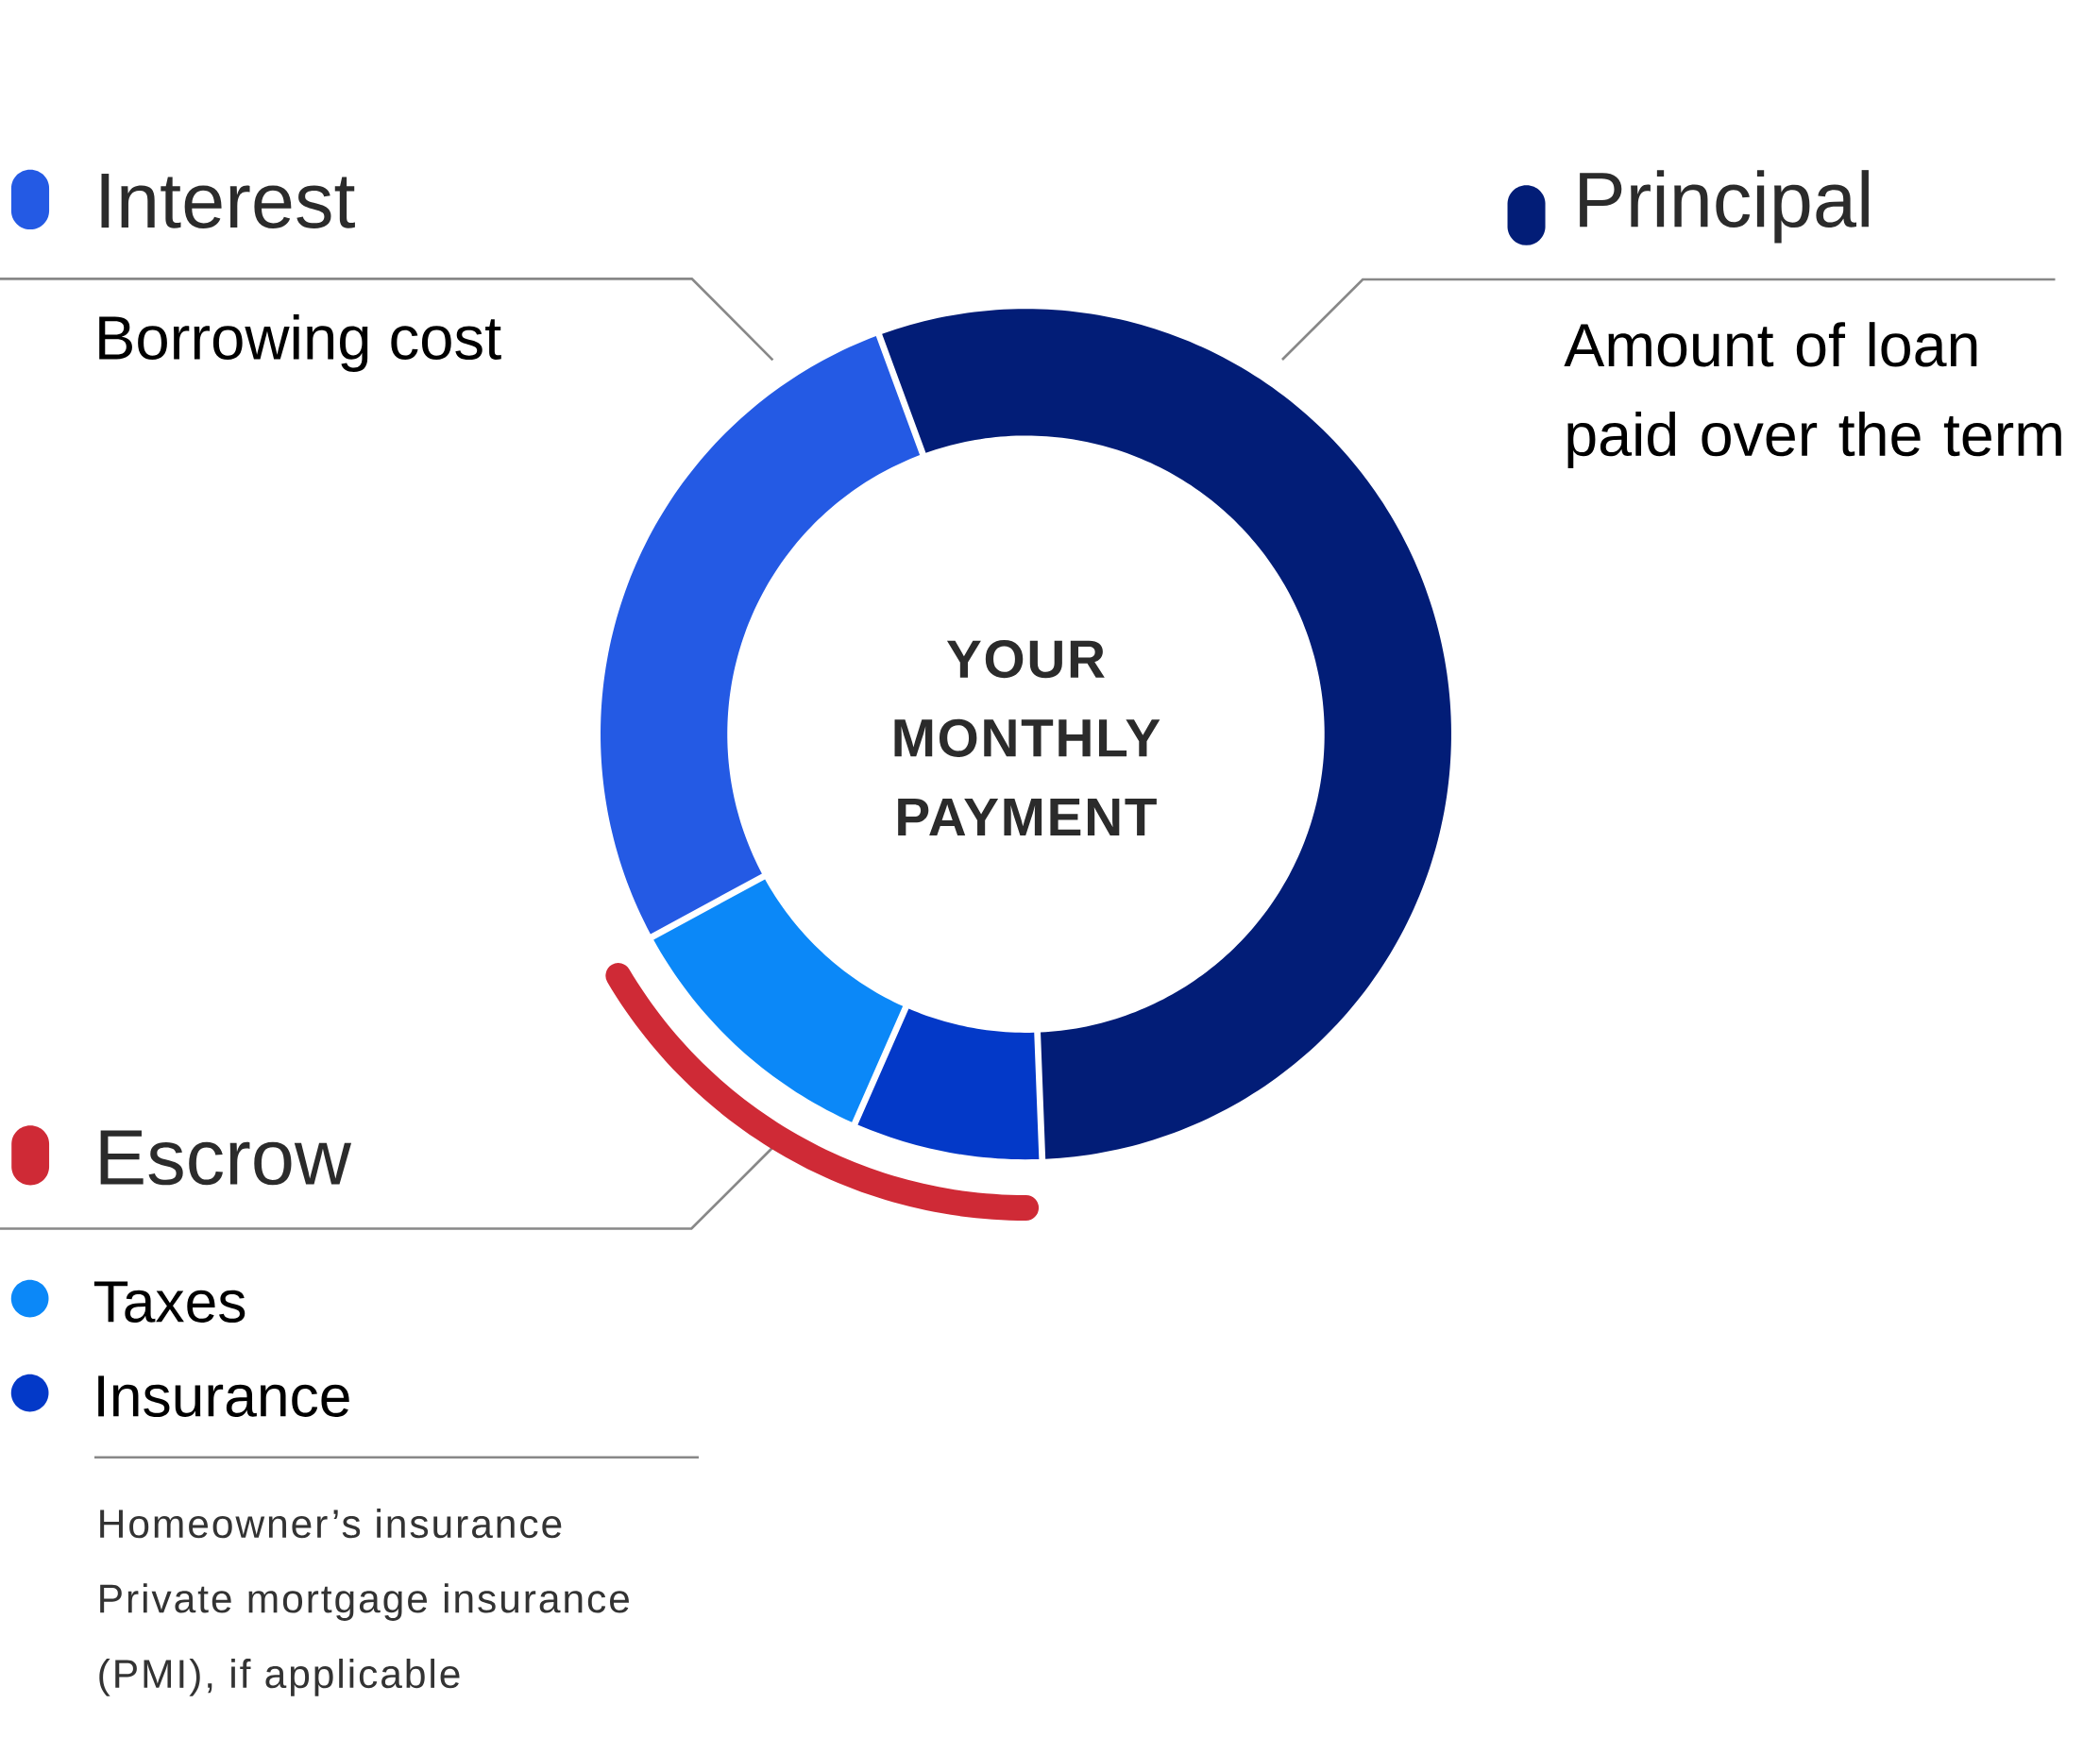  I want to click on legend-label: Insurance, so click(223, 1396).